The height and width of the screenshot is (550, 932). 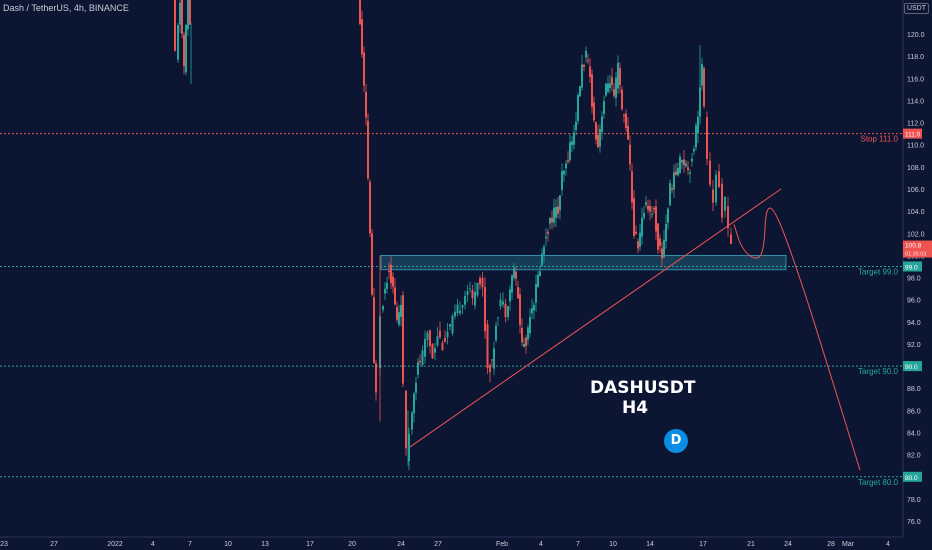 What do you see at coordinates (913, 135) in the screenshot?
I see `level-axis-text-stop: 111.0` at bounding box center [913, 135].